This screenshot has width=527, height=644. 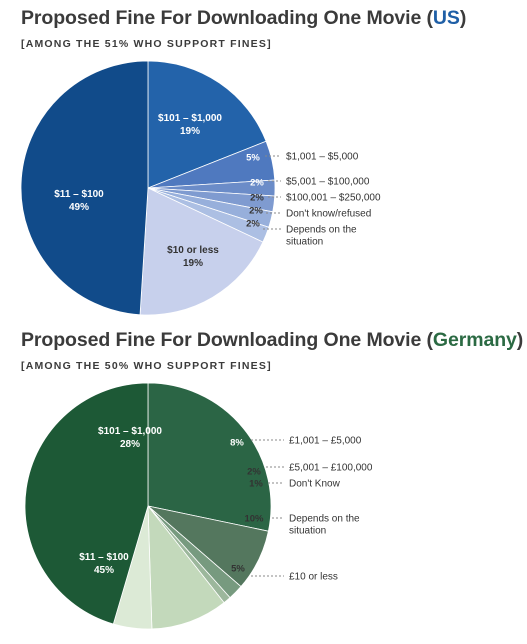 What do you see at coordinates (325, 441) in the screenshot?
I see `de-callout-label-1-001-5-000-1: £1,001 – £5,000` at bounding box center [325, 441].